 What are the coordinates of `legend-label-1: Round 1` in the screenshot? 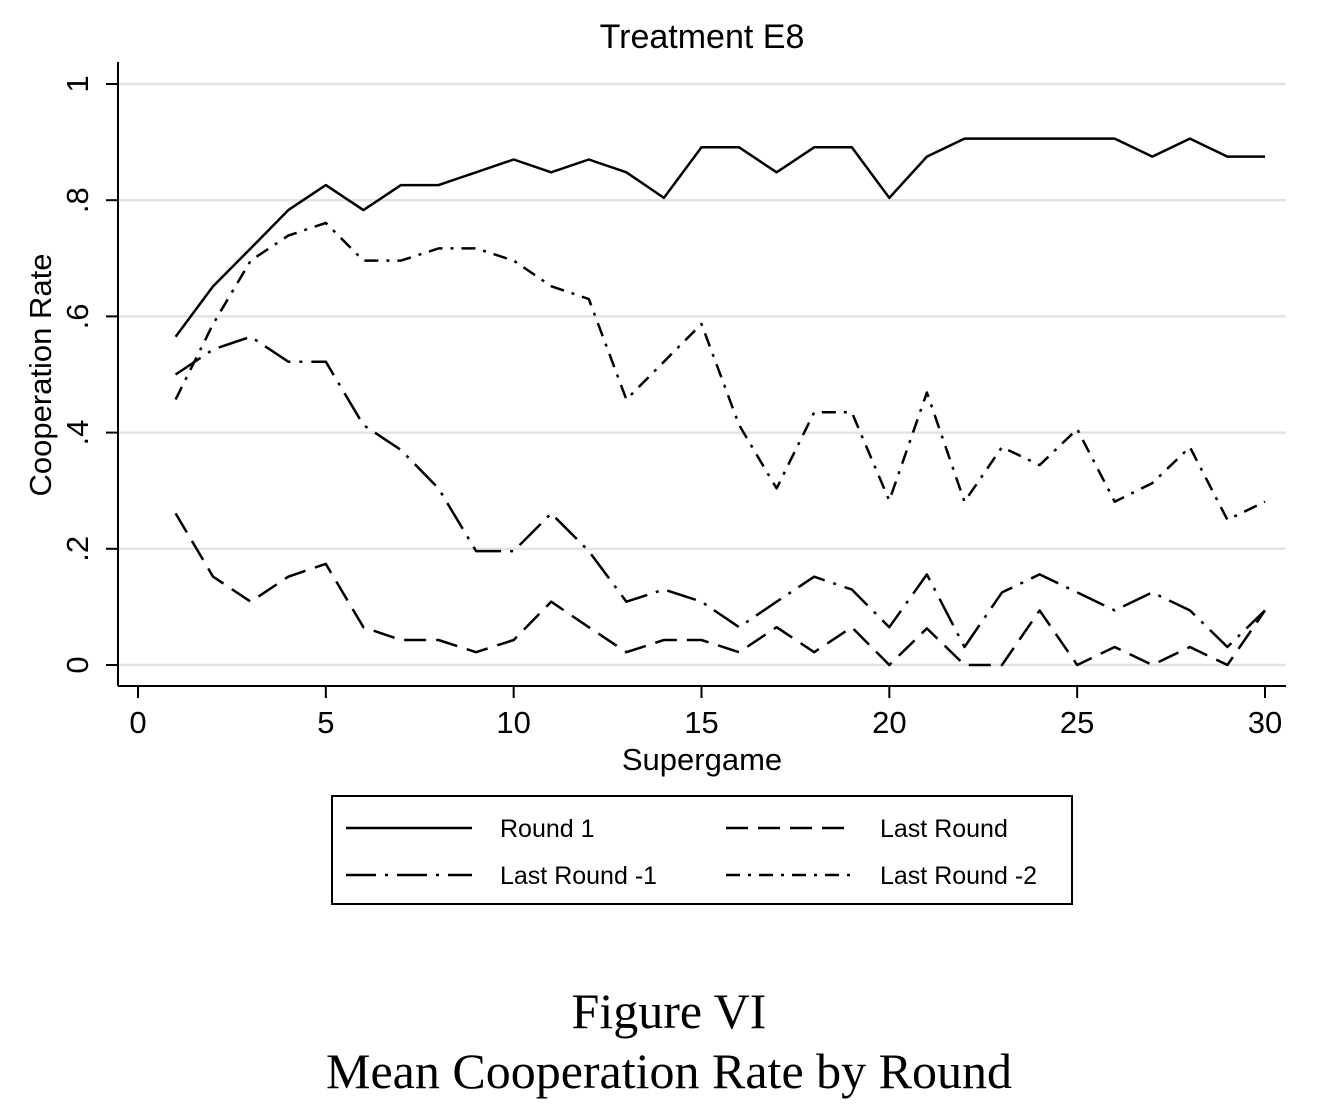 It's located at (547, 829).